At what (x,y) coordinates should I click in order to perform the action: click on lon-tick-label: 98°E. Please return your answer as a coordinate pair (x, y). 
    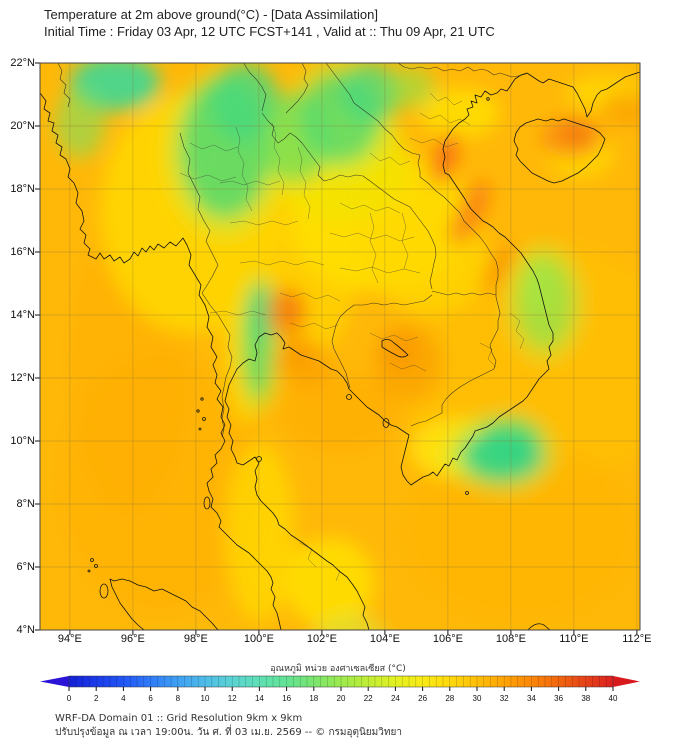
    Looking at the image, I should click on (195, 639).